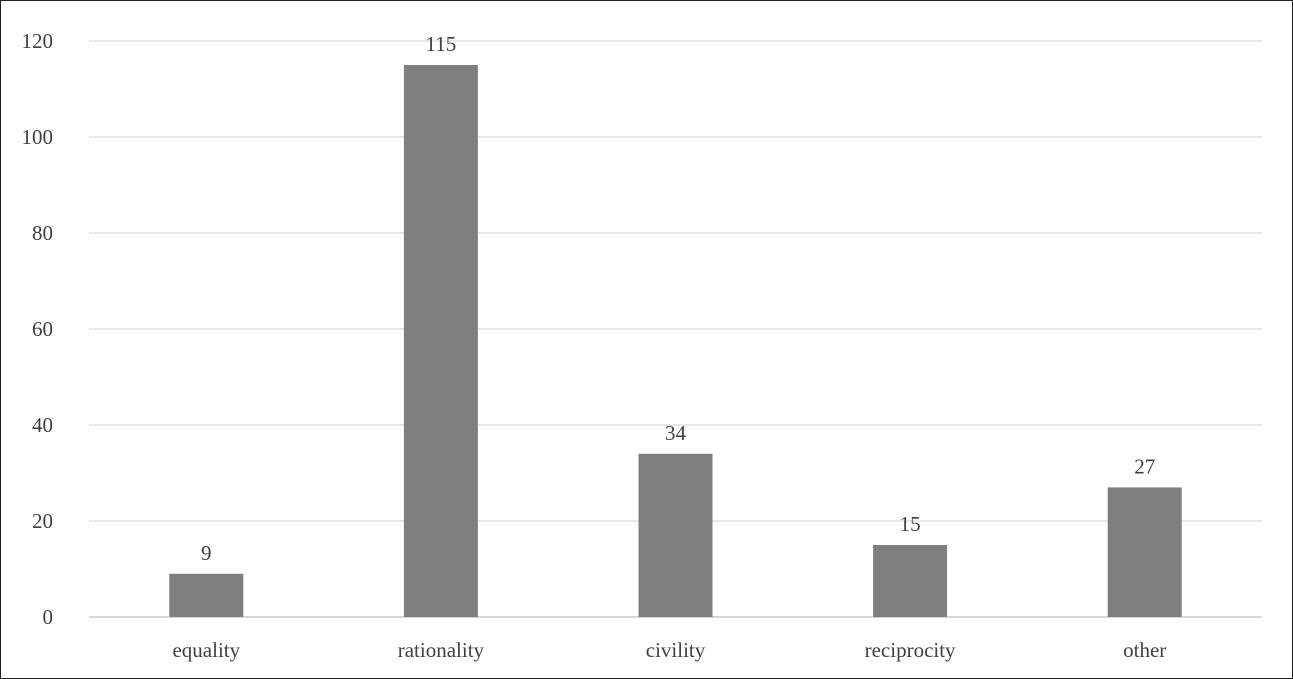 This screenshot has width=1293, height=679. Describe the element at coordinates (206, 553) in the screenshot. I see `data-label-equality: 9` at that location.